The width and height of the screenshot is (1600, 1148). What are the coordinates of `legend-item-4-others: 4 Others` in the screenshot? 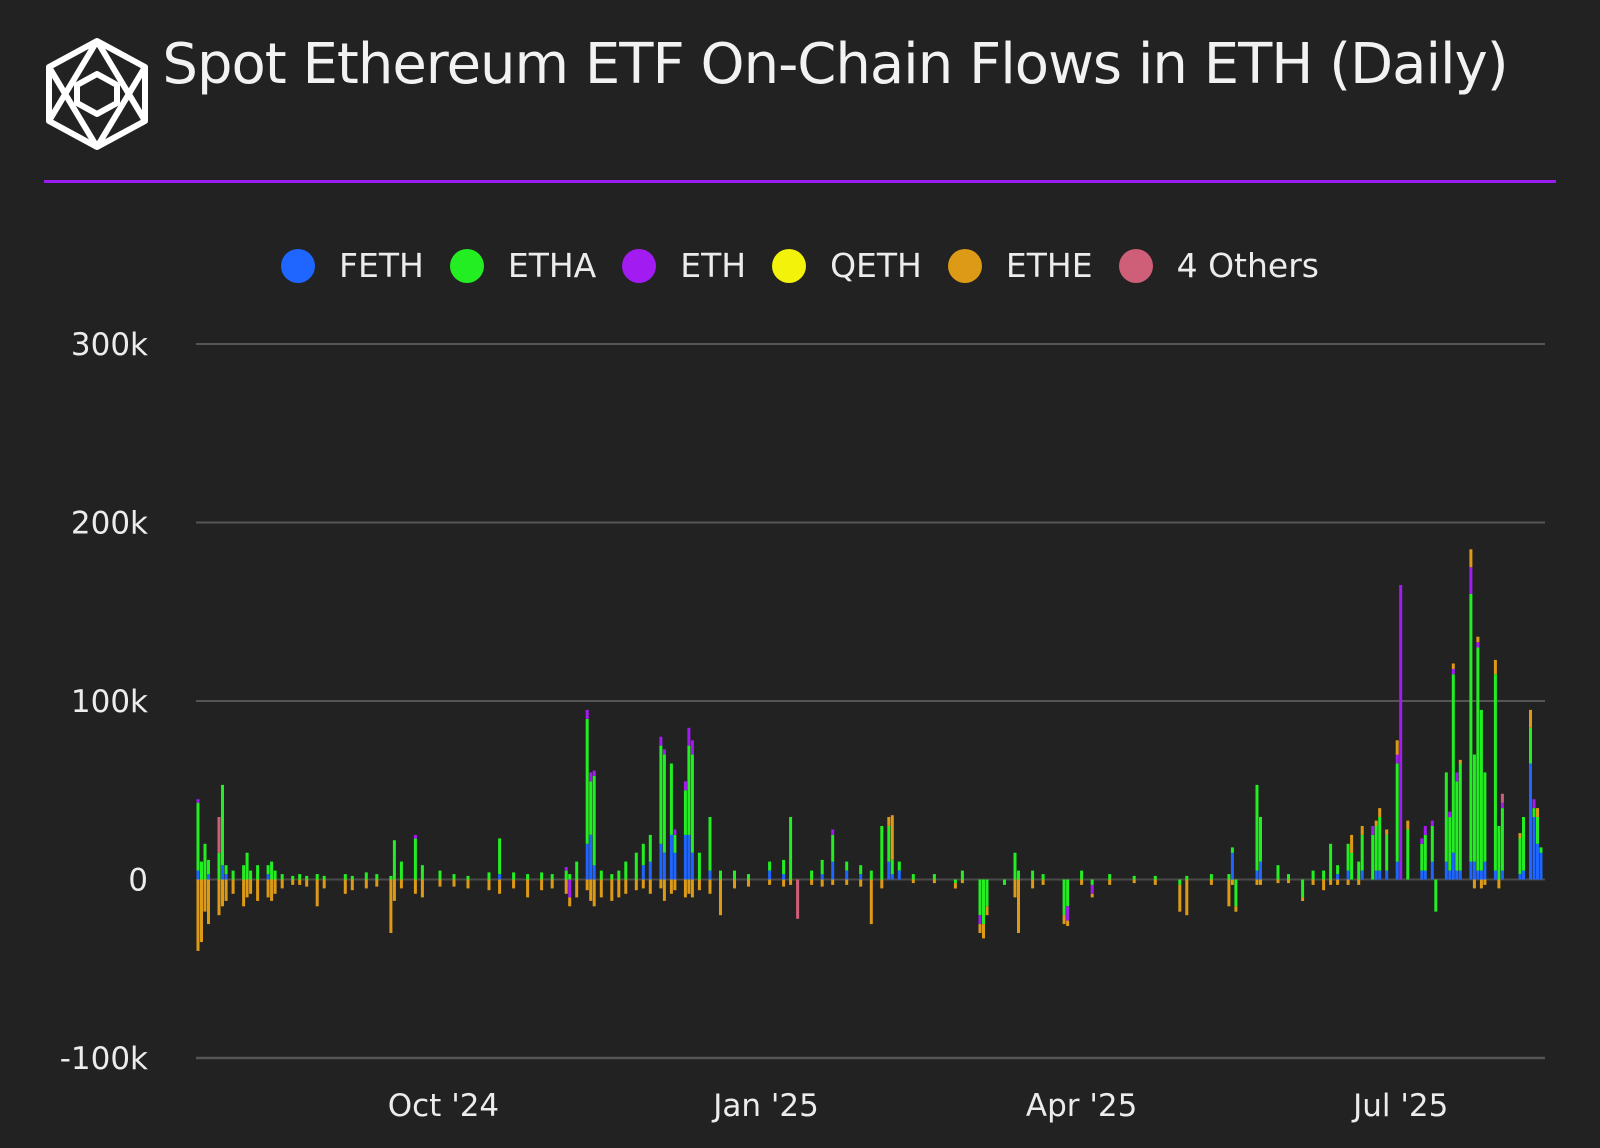 It's located at (1218, 265).